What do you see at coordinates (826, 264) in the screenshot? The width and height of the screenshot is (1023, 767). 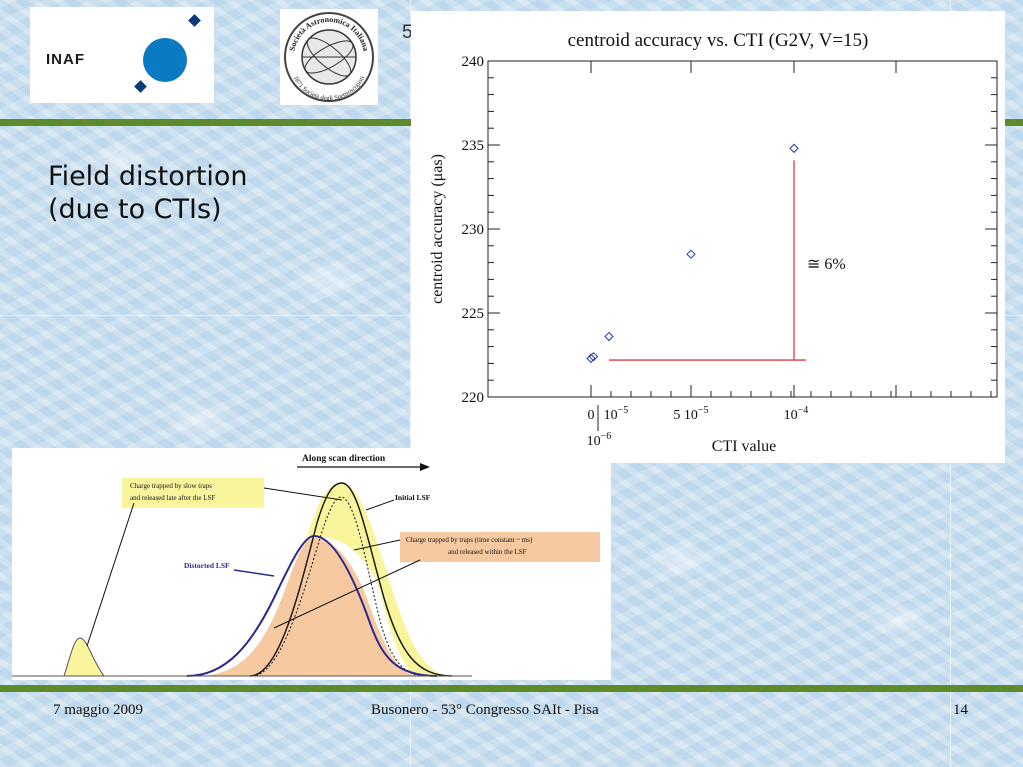 I see `delta-annotation: ≅ 6%` at bounding box center [826, 264].